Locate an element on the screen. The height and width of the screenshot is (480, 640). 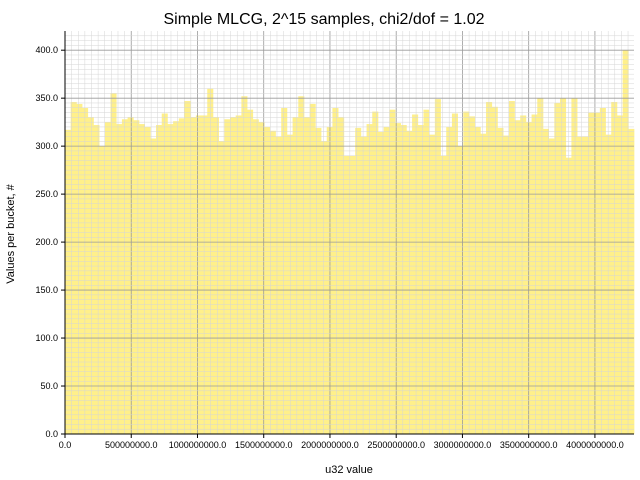
y-tick-label: 100.0 is located at coordinates (46, 338).